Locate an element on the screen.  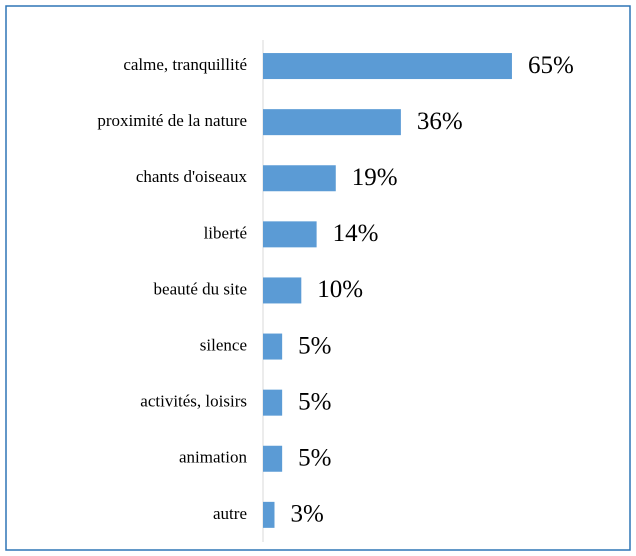
value-label: 14% is located at coordinates (356, 233).